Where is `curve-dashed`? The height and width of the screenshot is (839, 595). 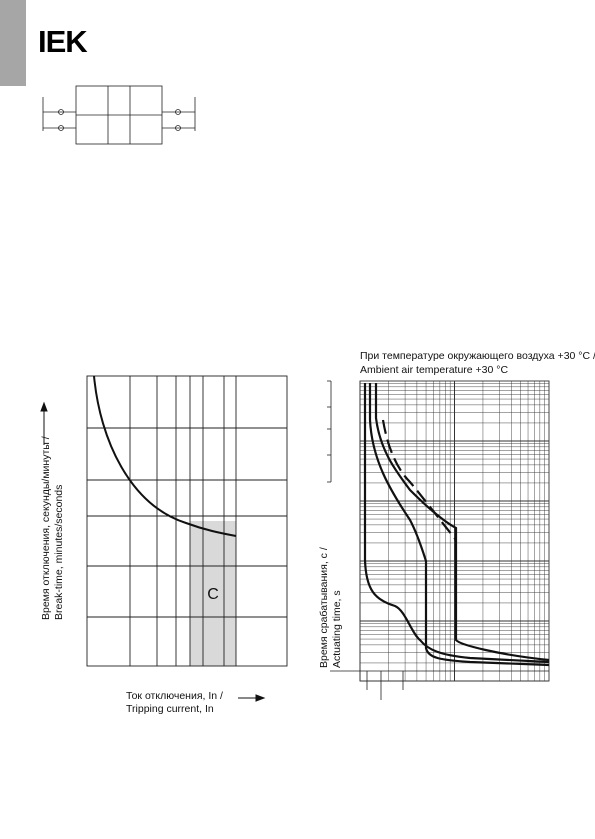
curve-dashed is located at coordinates (419, 480).